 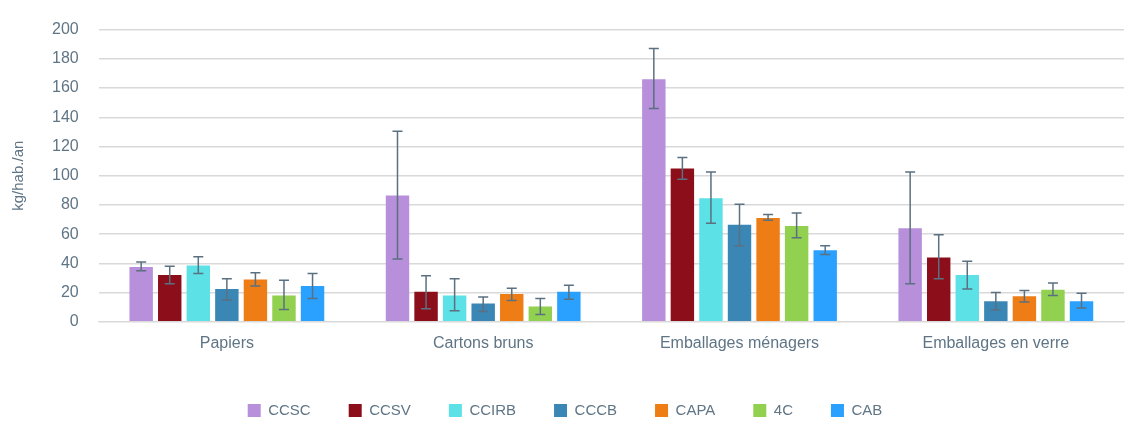 What do you see at coordinates (69, 262) in the screenshot?
I see `y-tick-label: 40` at bounding box center [69, 262].